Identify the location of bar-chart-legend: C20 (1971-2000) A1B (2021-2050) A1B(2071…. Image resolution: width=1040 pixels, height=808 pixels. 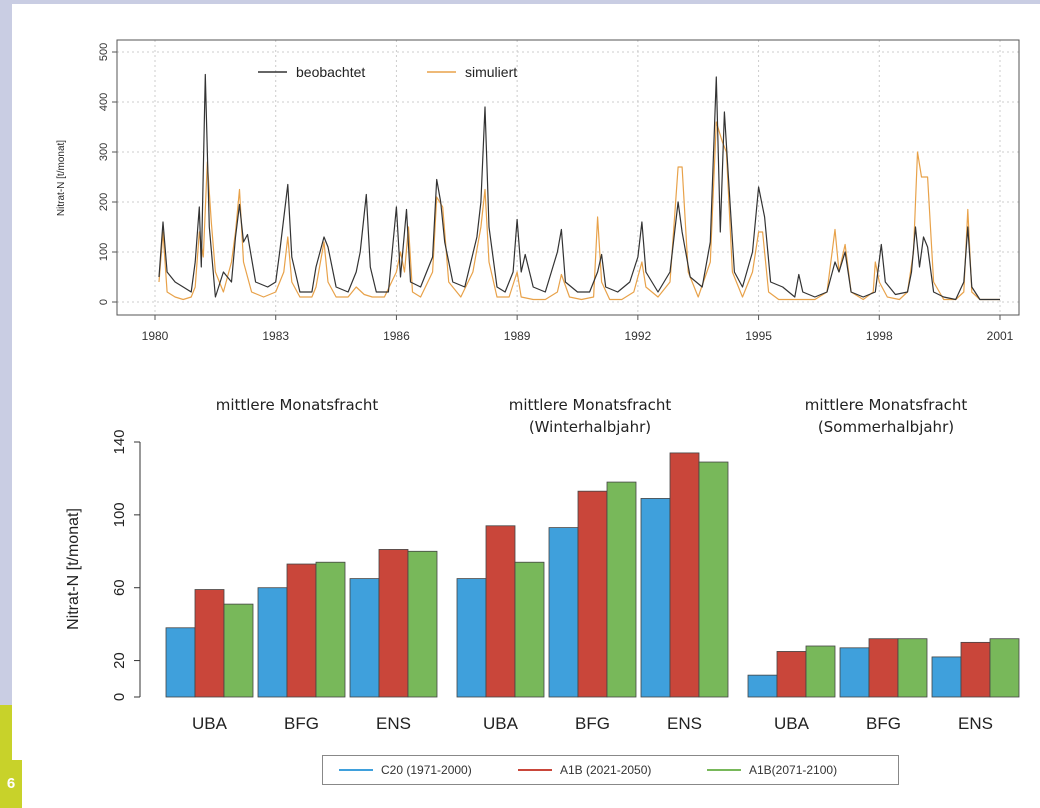
(610, 770).